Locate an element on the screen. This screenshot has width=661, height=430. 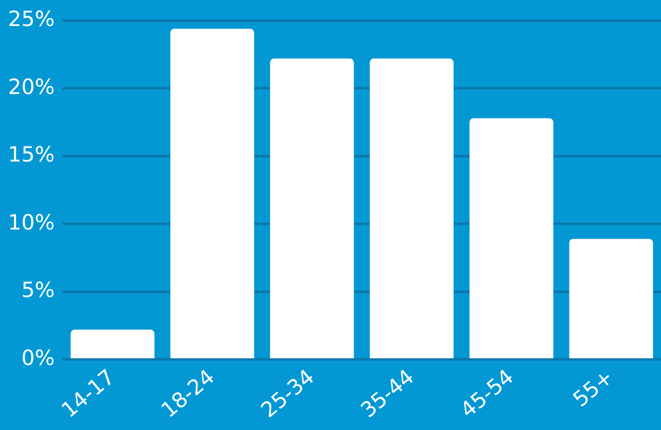
y-tick-label: 25% is located at coordinates (31, 19).